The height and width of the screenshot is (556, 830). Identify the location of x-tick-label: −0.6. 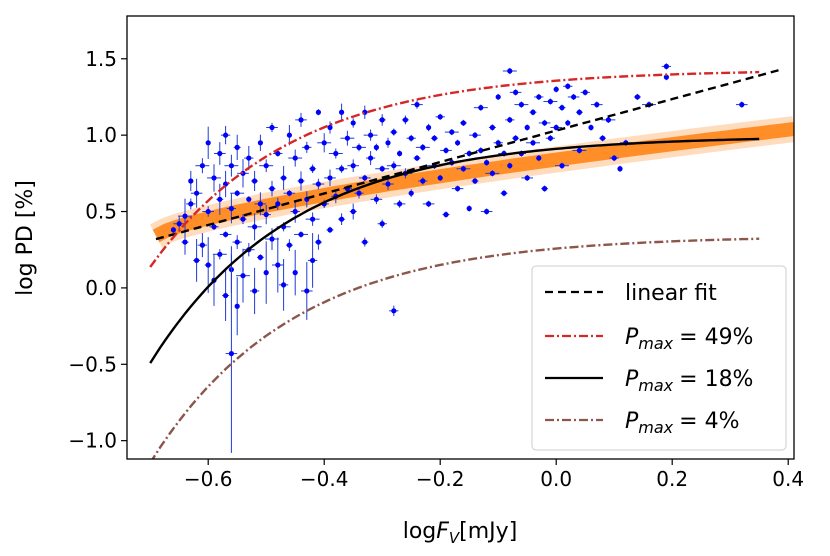
(208, 479).